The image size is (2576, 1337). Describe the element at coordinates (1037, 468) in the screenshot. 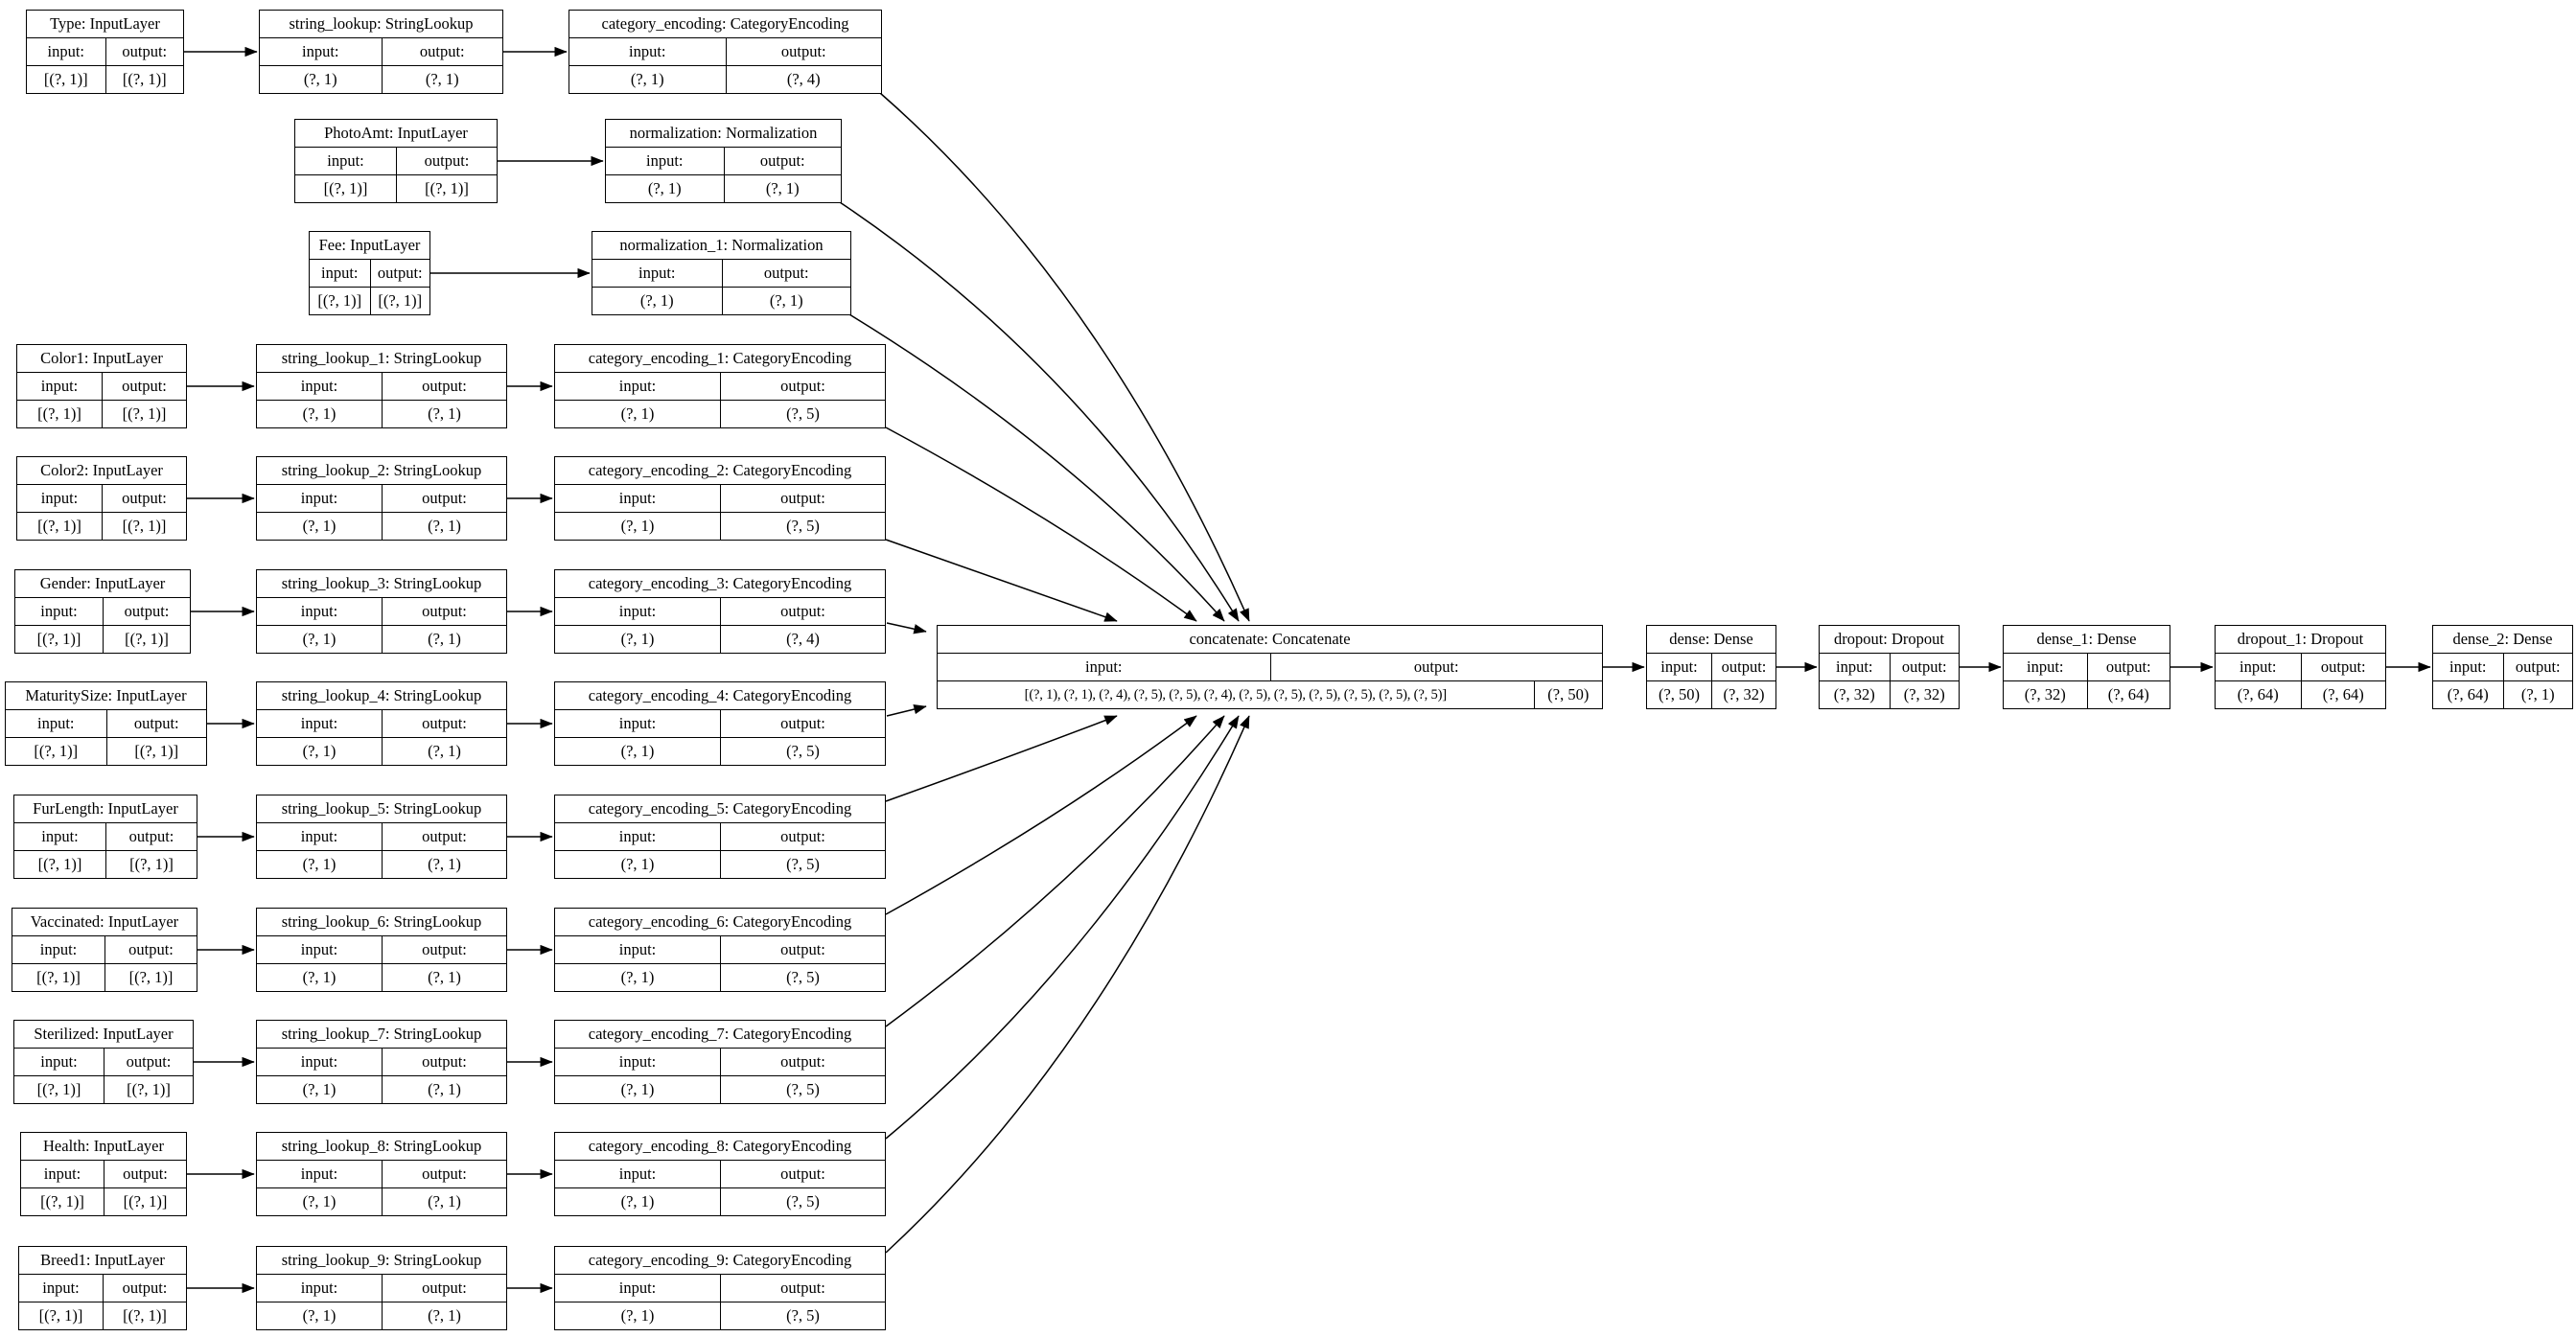

I see `edge-normalization_1-to-concatenate` at that location.